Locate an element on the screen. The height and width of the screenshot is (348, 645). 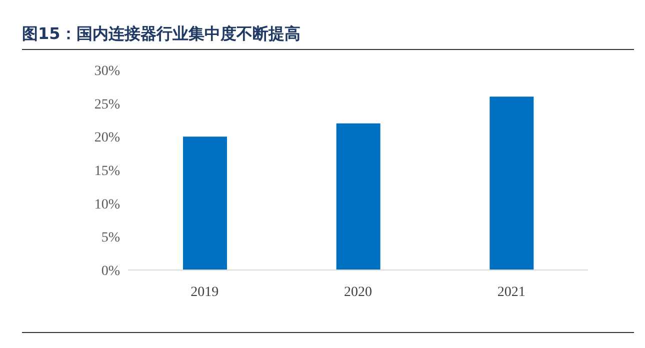
y-tick-label: 30% is located at coordinates (107, 71).